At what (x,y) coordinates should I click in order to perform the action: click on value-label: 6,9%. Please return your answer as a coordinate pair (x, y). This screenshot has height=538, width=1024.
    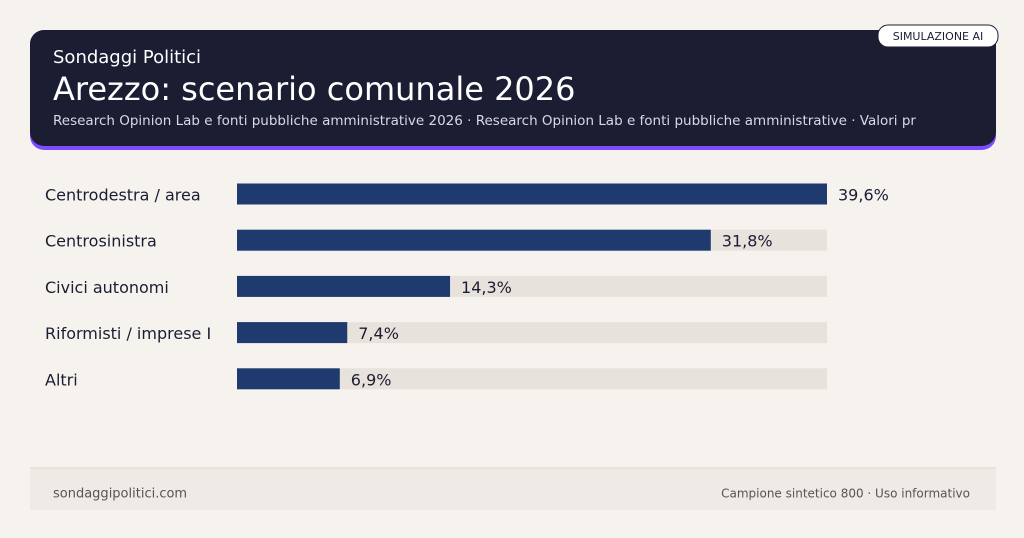
    Looking at the image, I should click on (371, 379).